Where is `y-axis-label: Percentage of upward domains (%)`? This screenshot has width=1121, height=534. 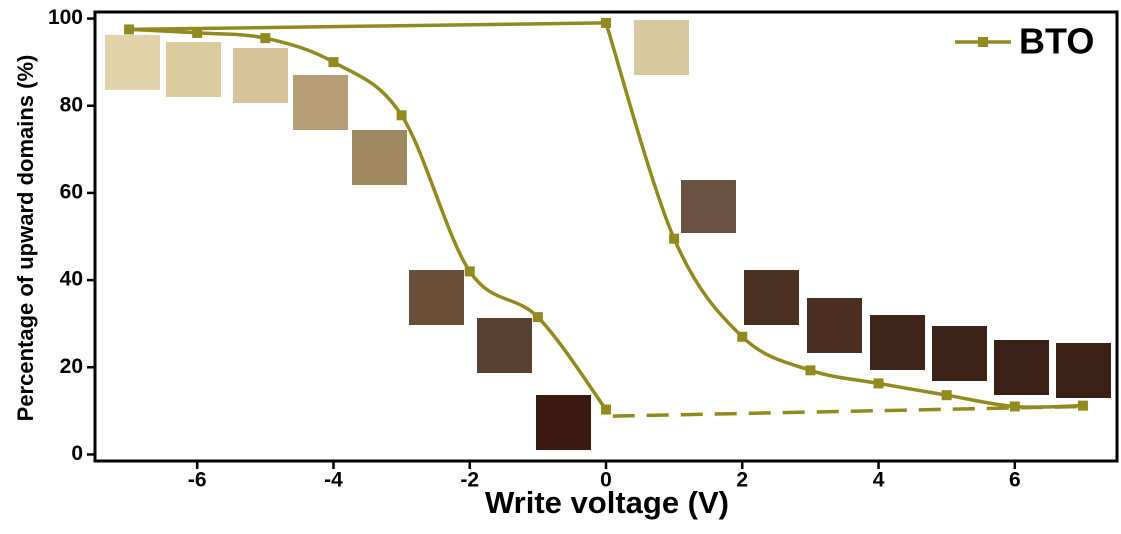 y-axis-label: Percentage of upward domains (%) is located at coordinates (25, 238).